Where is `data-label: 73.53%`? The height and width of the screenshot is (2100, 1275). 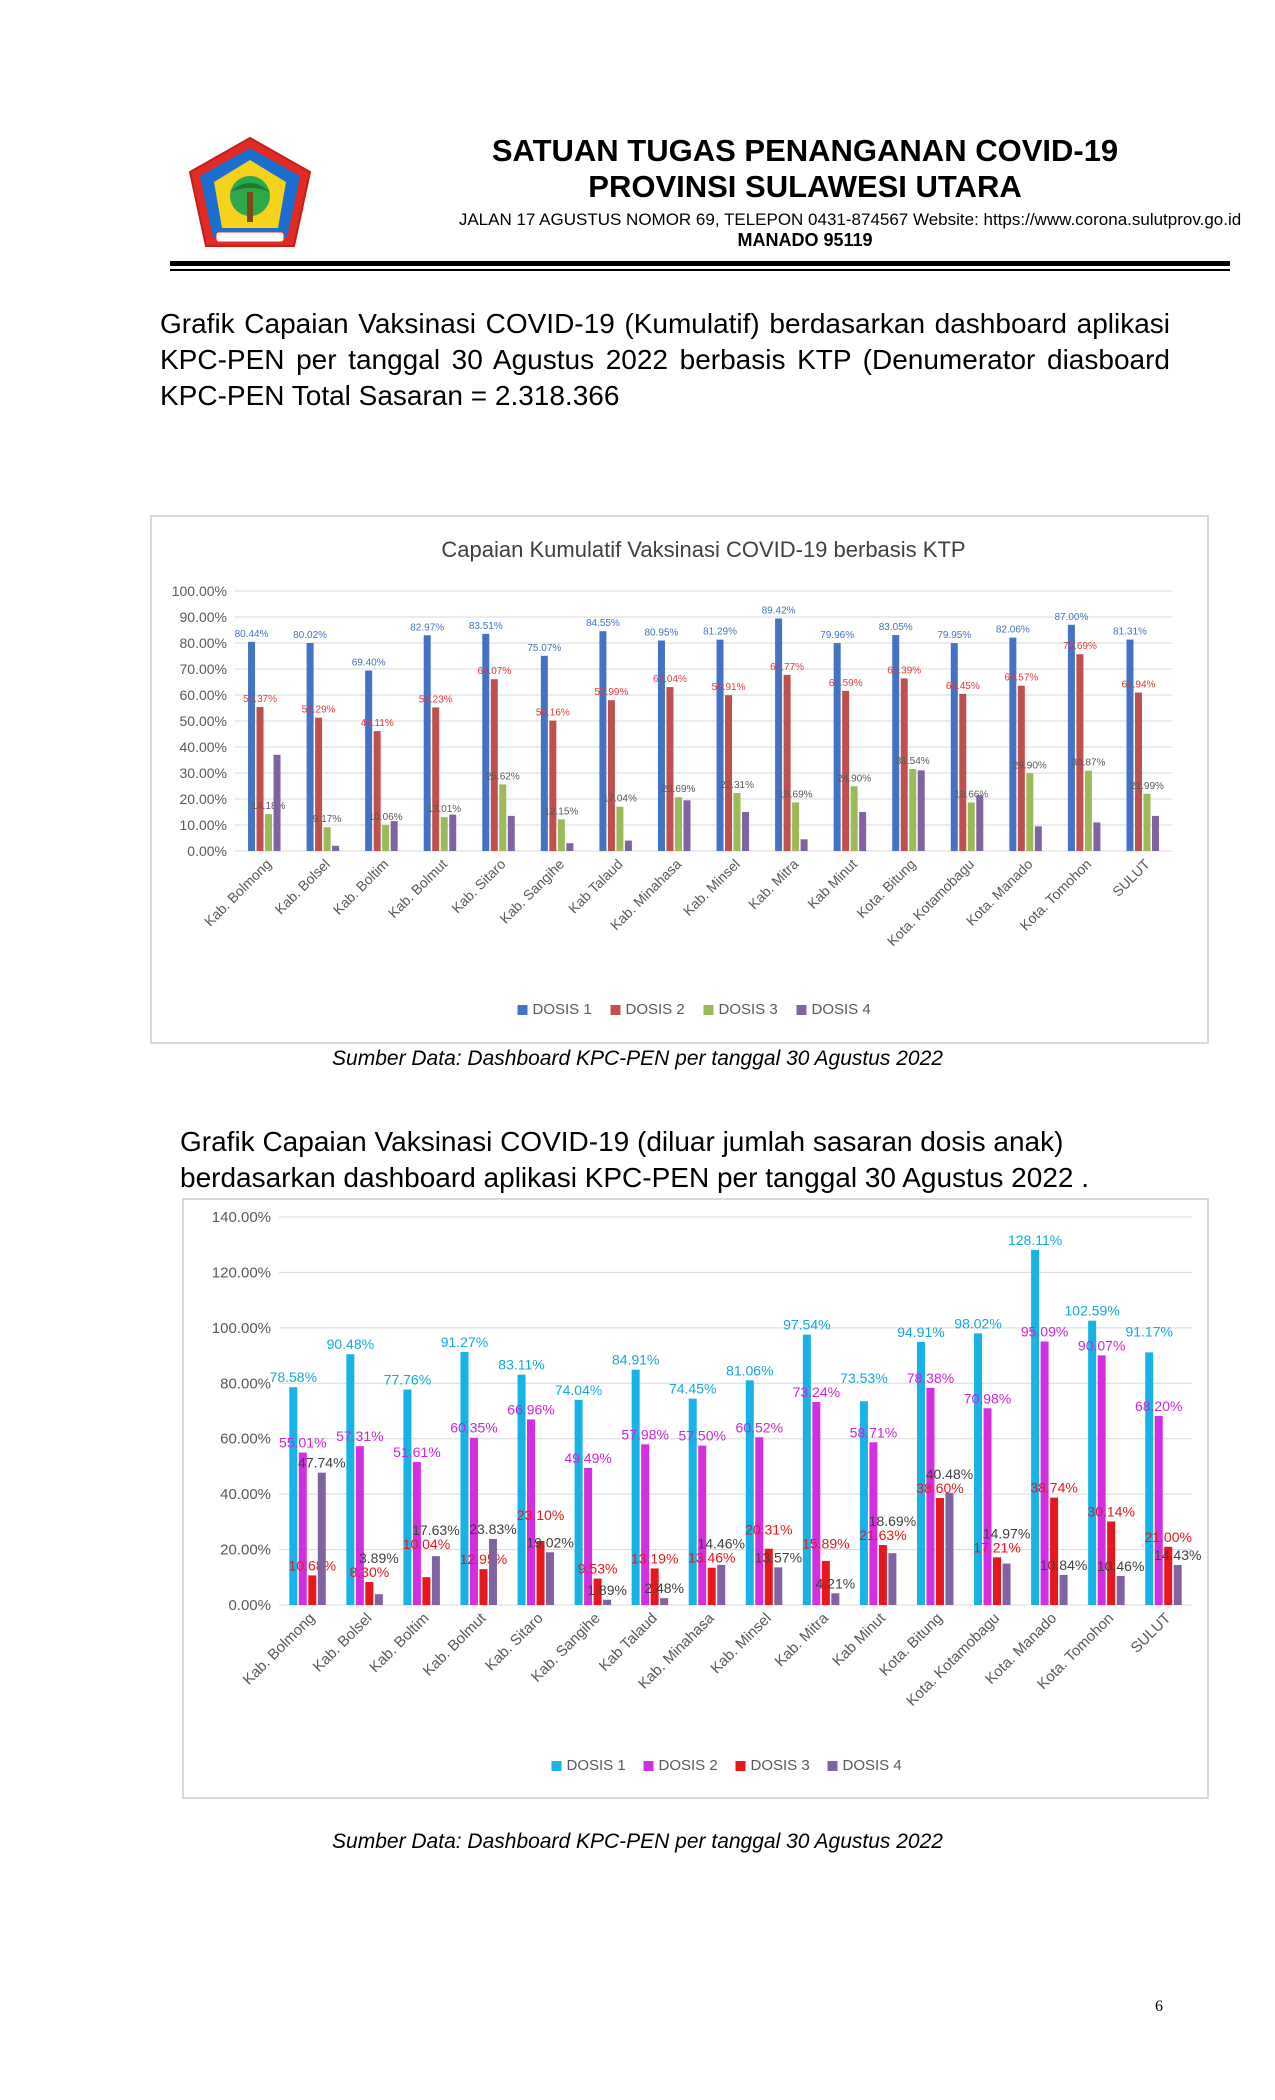
data-label: 73.53% is located at coordinates (863, 1378).